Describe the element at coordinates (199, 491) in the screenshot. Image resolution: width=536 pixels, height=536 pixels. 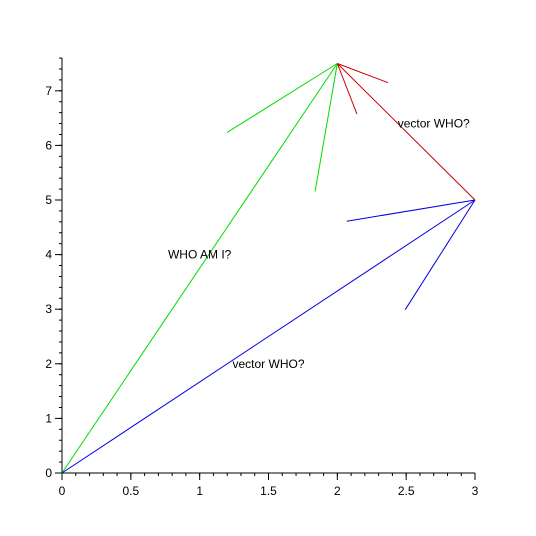
I see `x-tick-label: 1` at that location.